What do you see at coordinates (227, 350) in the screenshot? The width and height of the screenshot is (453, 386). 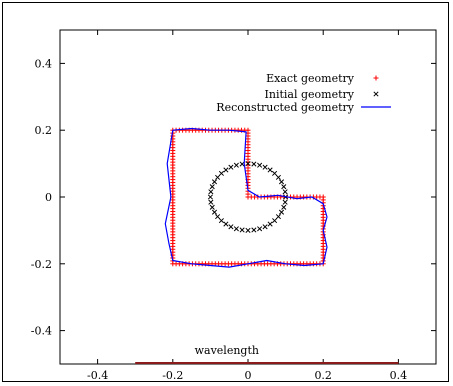 I see `wavelength-label: wavelength` at bounding box center [227, 350].